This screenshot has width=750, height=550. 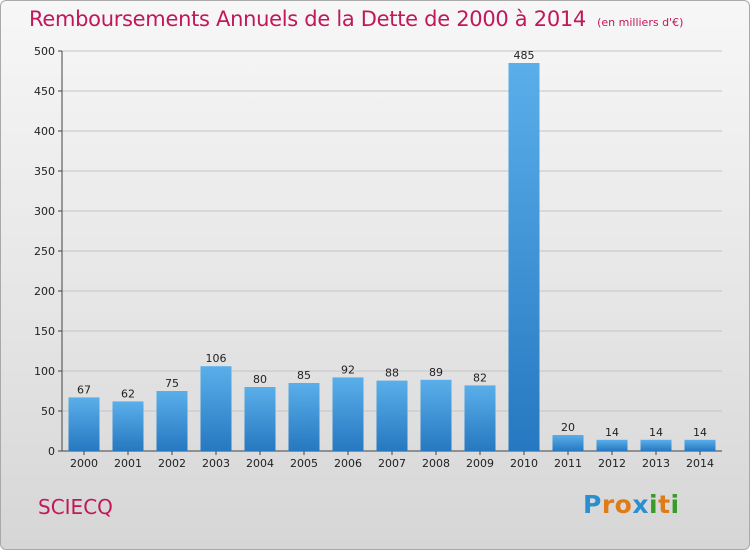 What do you see at coordinates (44, 371) in the screenshot?
I see `y-tick-label: 100` at bounding box center [44, 371].